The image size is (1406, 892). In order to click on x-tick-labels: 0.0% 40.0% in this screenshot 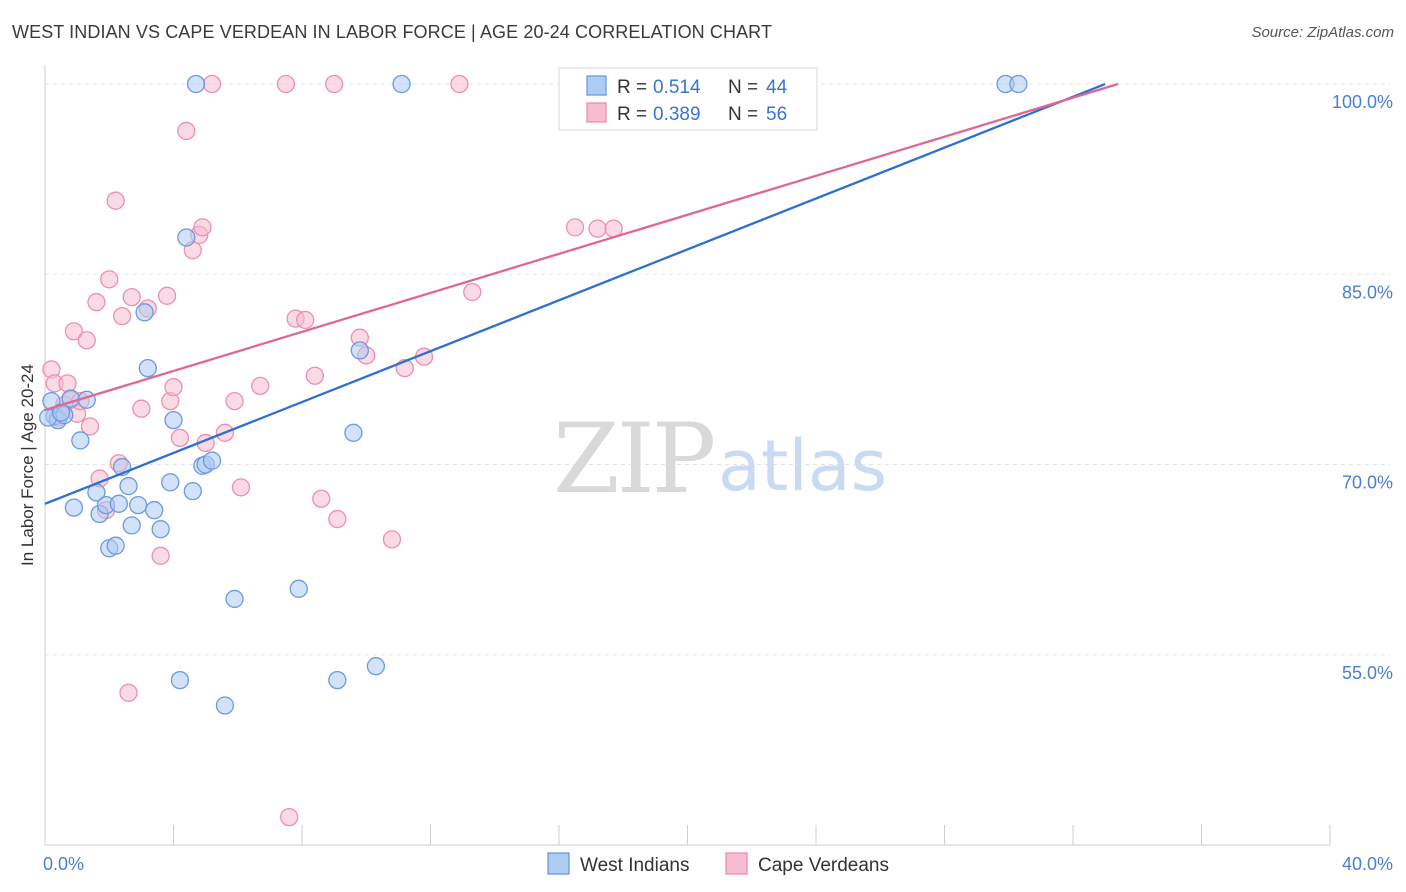, I will do `click(718, 864)`.